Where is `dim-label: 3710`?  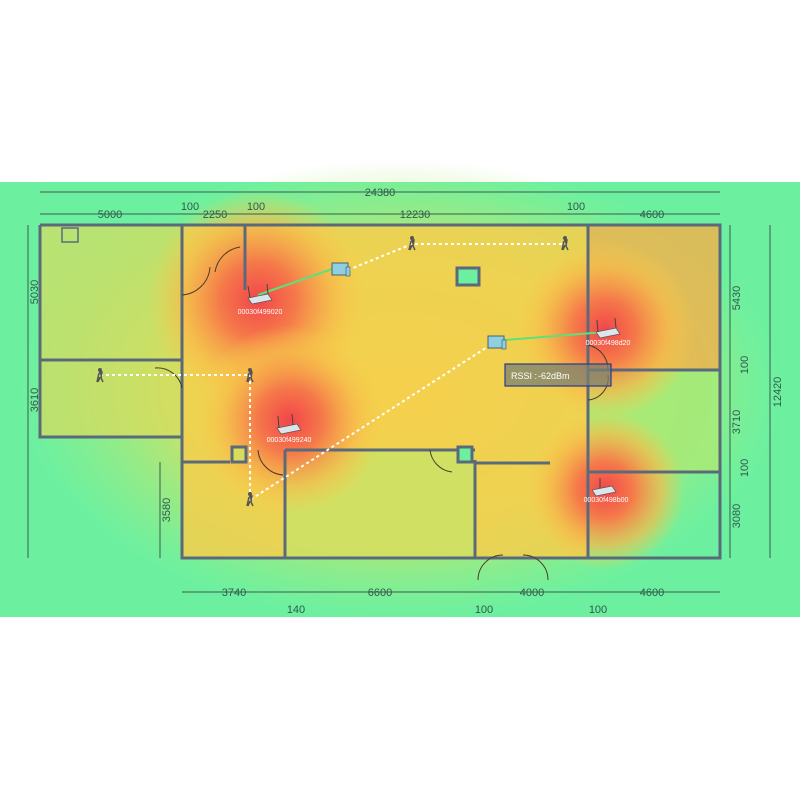 dim-label: 3710 is located at coordinates (737, 422).